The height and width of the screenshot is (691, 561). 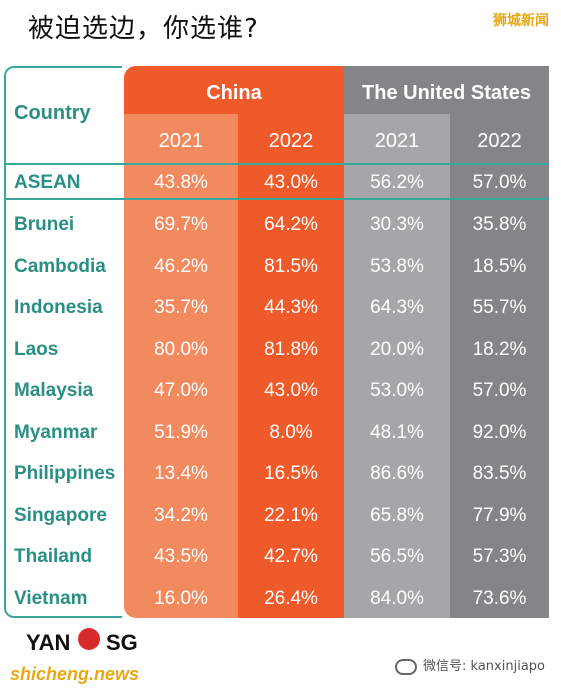 What do you see at coordinates (499, 598) in the screenshot?
I see `table-cell: 73.6%` at bounding box center [499, 598].